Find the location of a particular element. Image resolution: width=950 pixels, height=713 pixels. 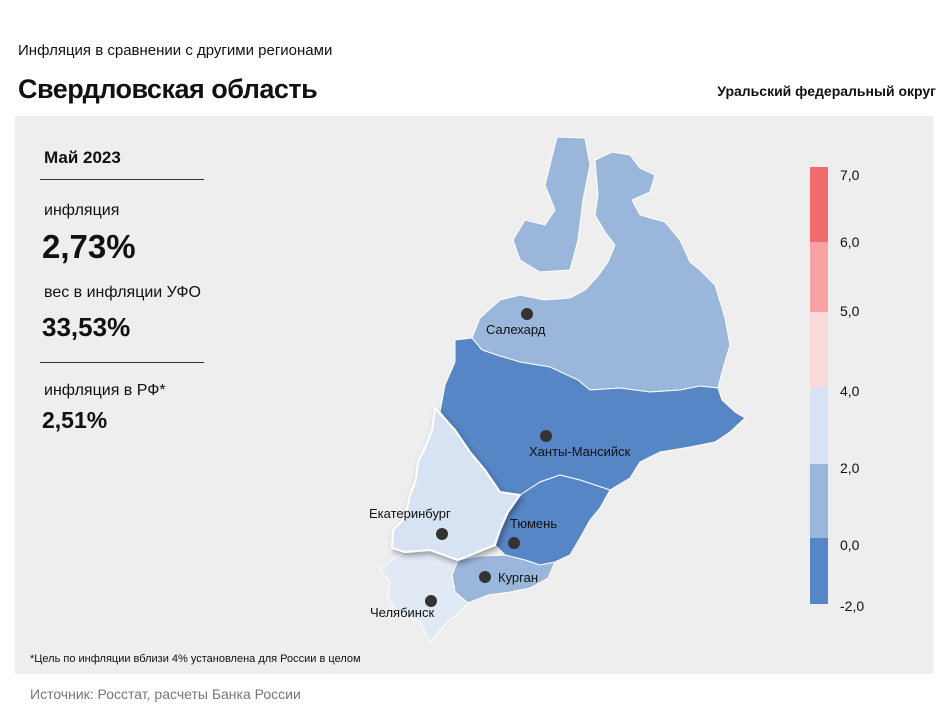

rf-inflation-value: 2,51% is located at coordinates (75, 420).